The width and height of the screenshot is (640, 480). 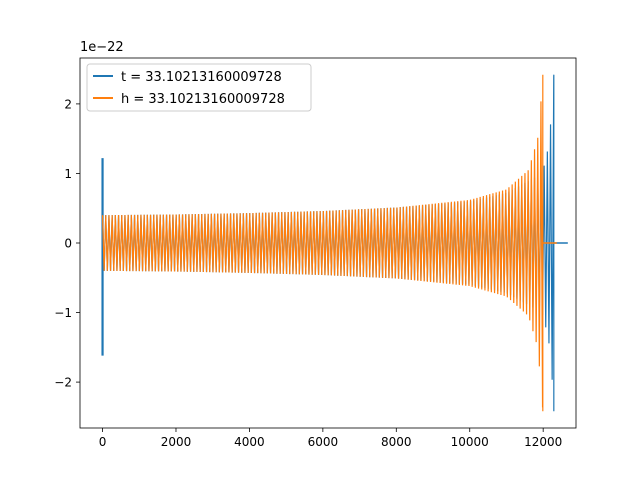 What do you see at coordinates (63, 313) in the screenshot?
I see `y-tick-label: −1` at bounding box center [63, 313].